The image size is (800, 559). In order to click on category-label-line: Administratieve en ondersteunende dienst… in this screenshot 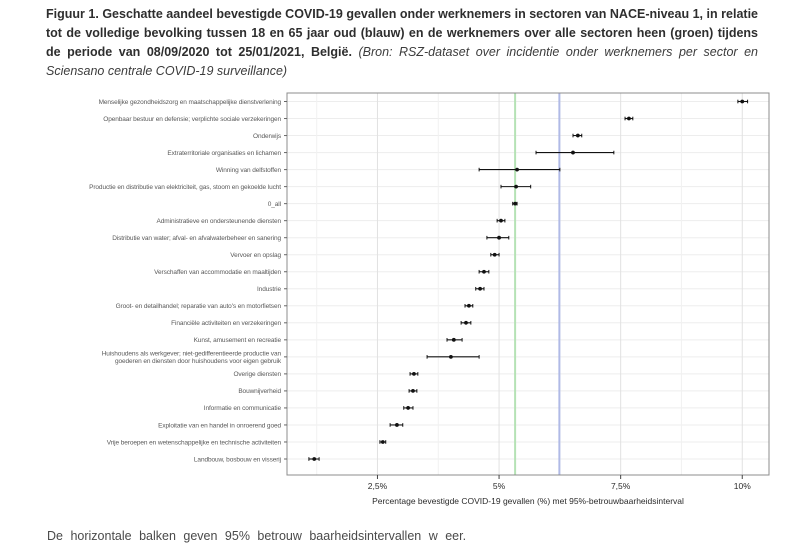, I will do `click(219, 221)`.